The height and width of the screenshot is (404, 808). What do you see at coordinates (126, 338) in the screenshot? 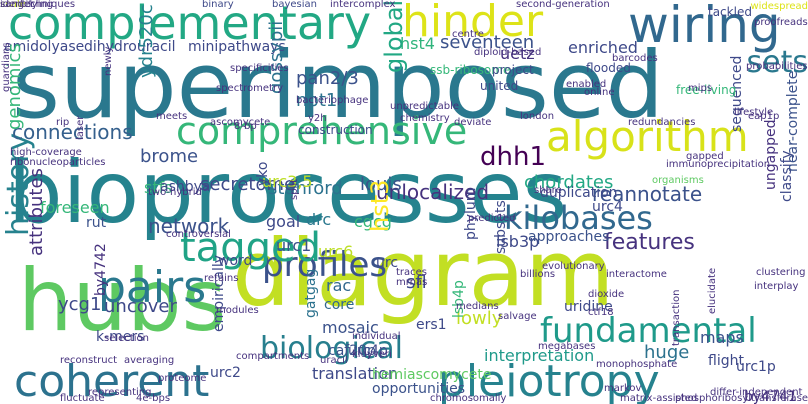
I see `cloud-word: selection` at bounding box center [126, 338].